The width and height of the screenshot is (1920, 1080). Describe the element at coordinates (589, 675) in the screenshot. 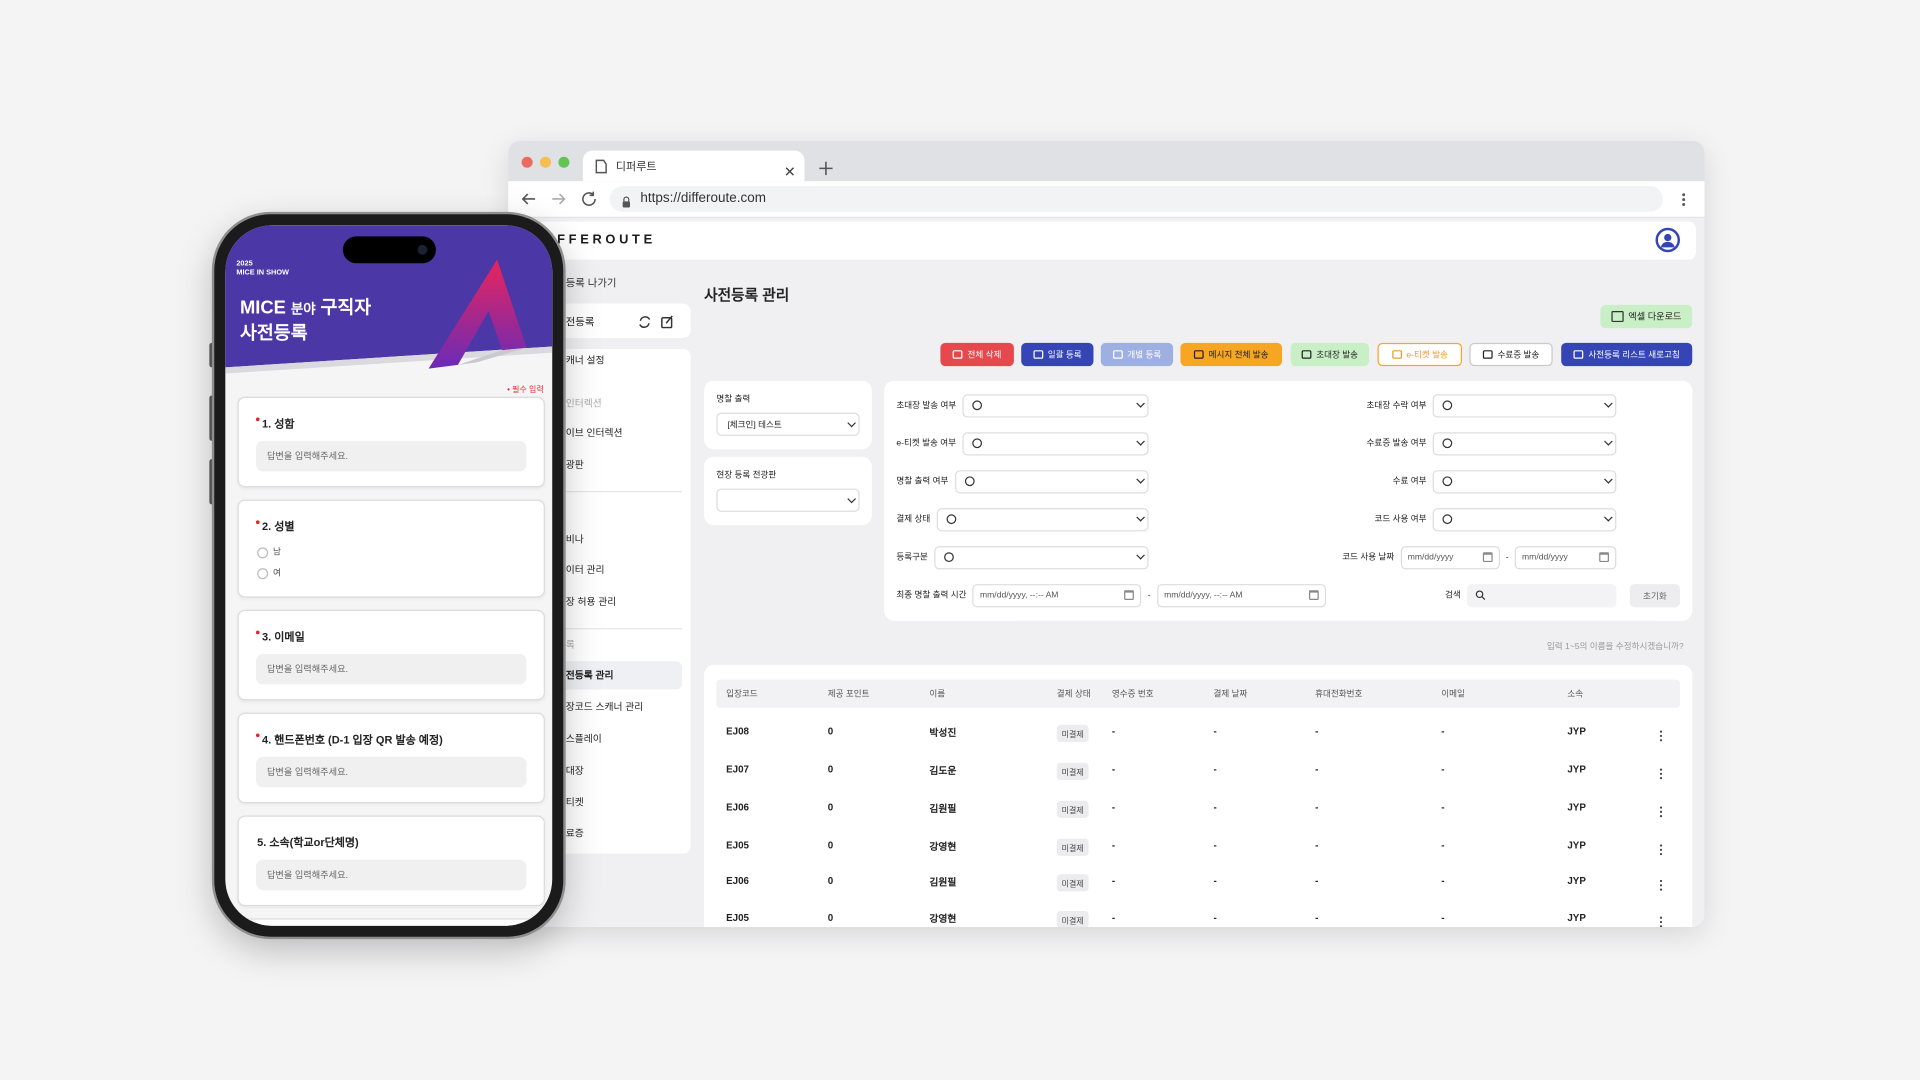

I see `sidebar-item: 전등록 관리` at that location.